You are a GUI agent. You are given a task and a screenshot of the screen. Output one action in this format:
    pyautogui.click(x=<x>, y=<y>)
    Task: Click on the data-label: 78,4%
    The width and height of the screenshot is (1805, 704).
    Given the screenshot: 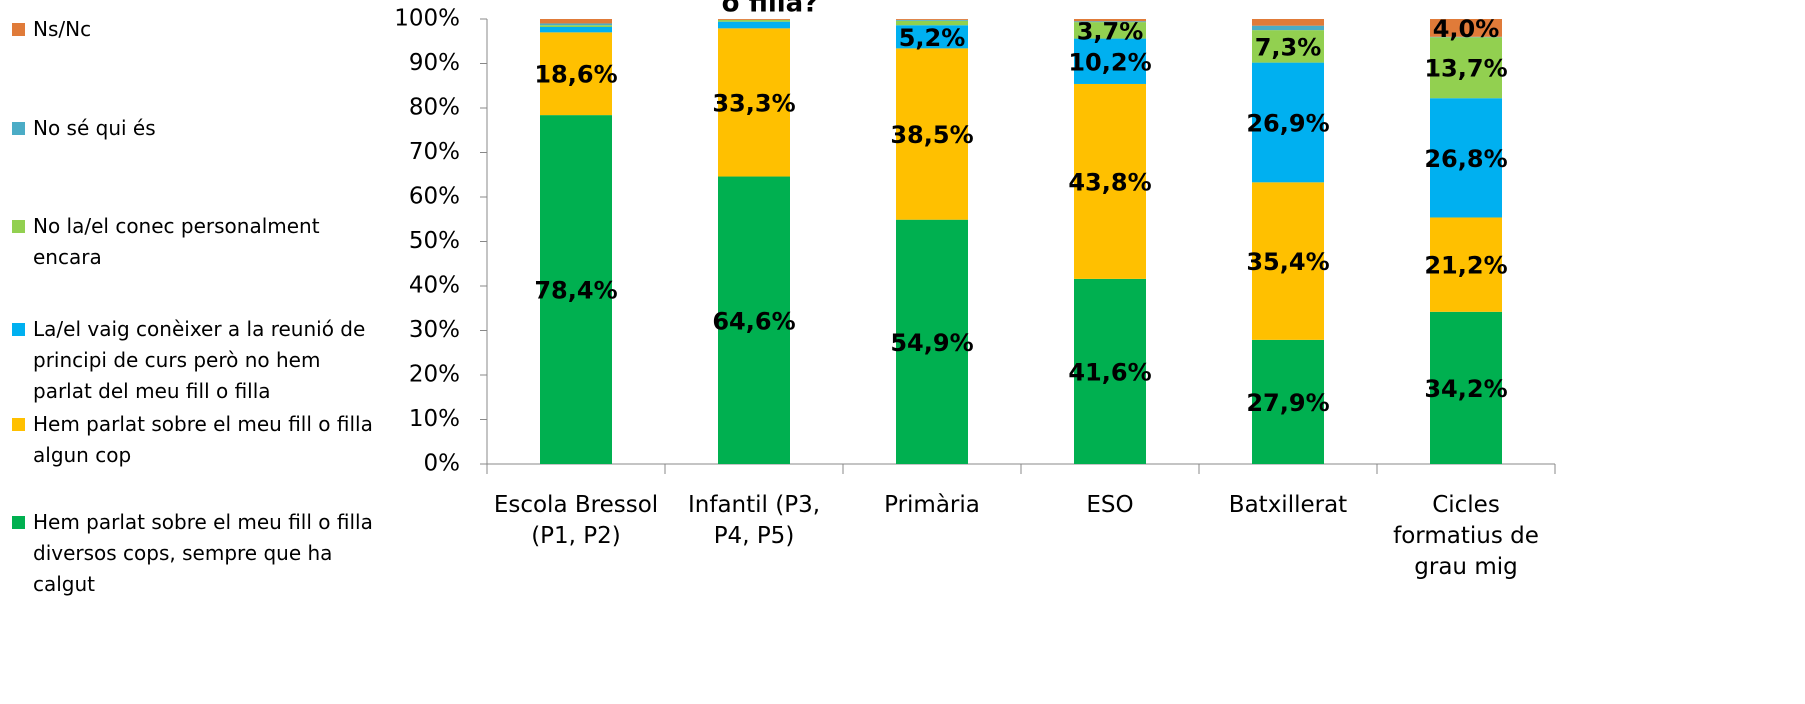 What is the action you would take?
    pyautogui.click(x=575, y=291)
    